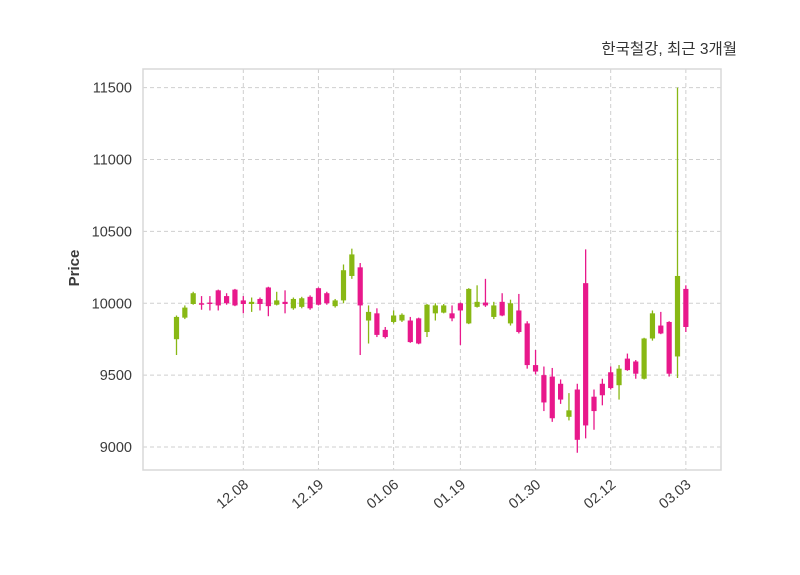 This screenshot has height=575, width=800. Describe the element at coordinates (675, 495) in the screenshot. I see `x-tick-label: 03.03` at that location.